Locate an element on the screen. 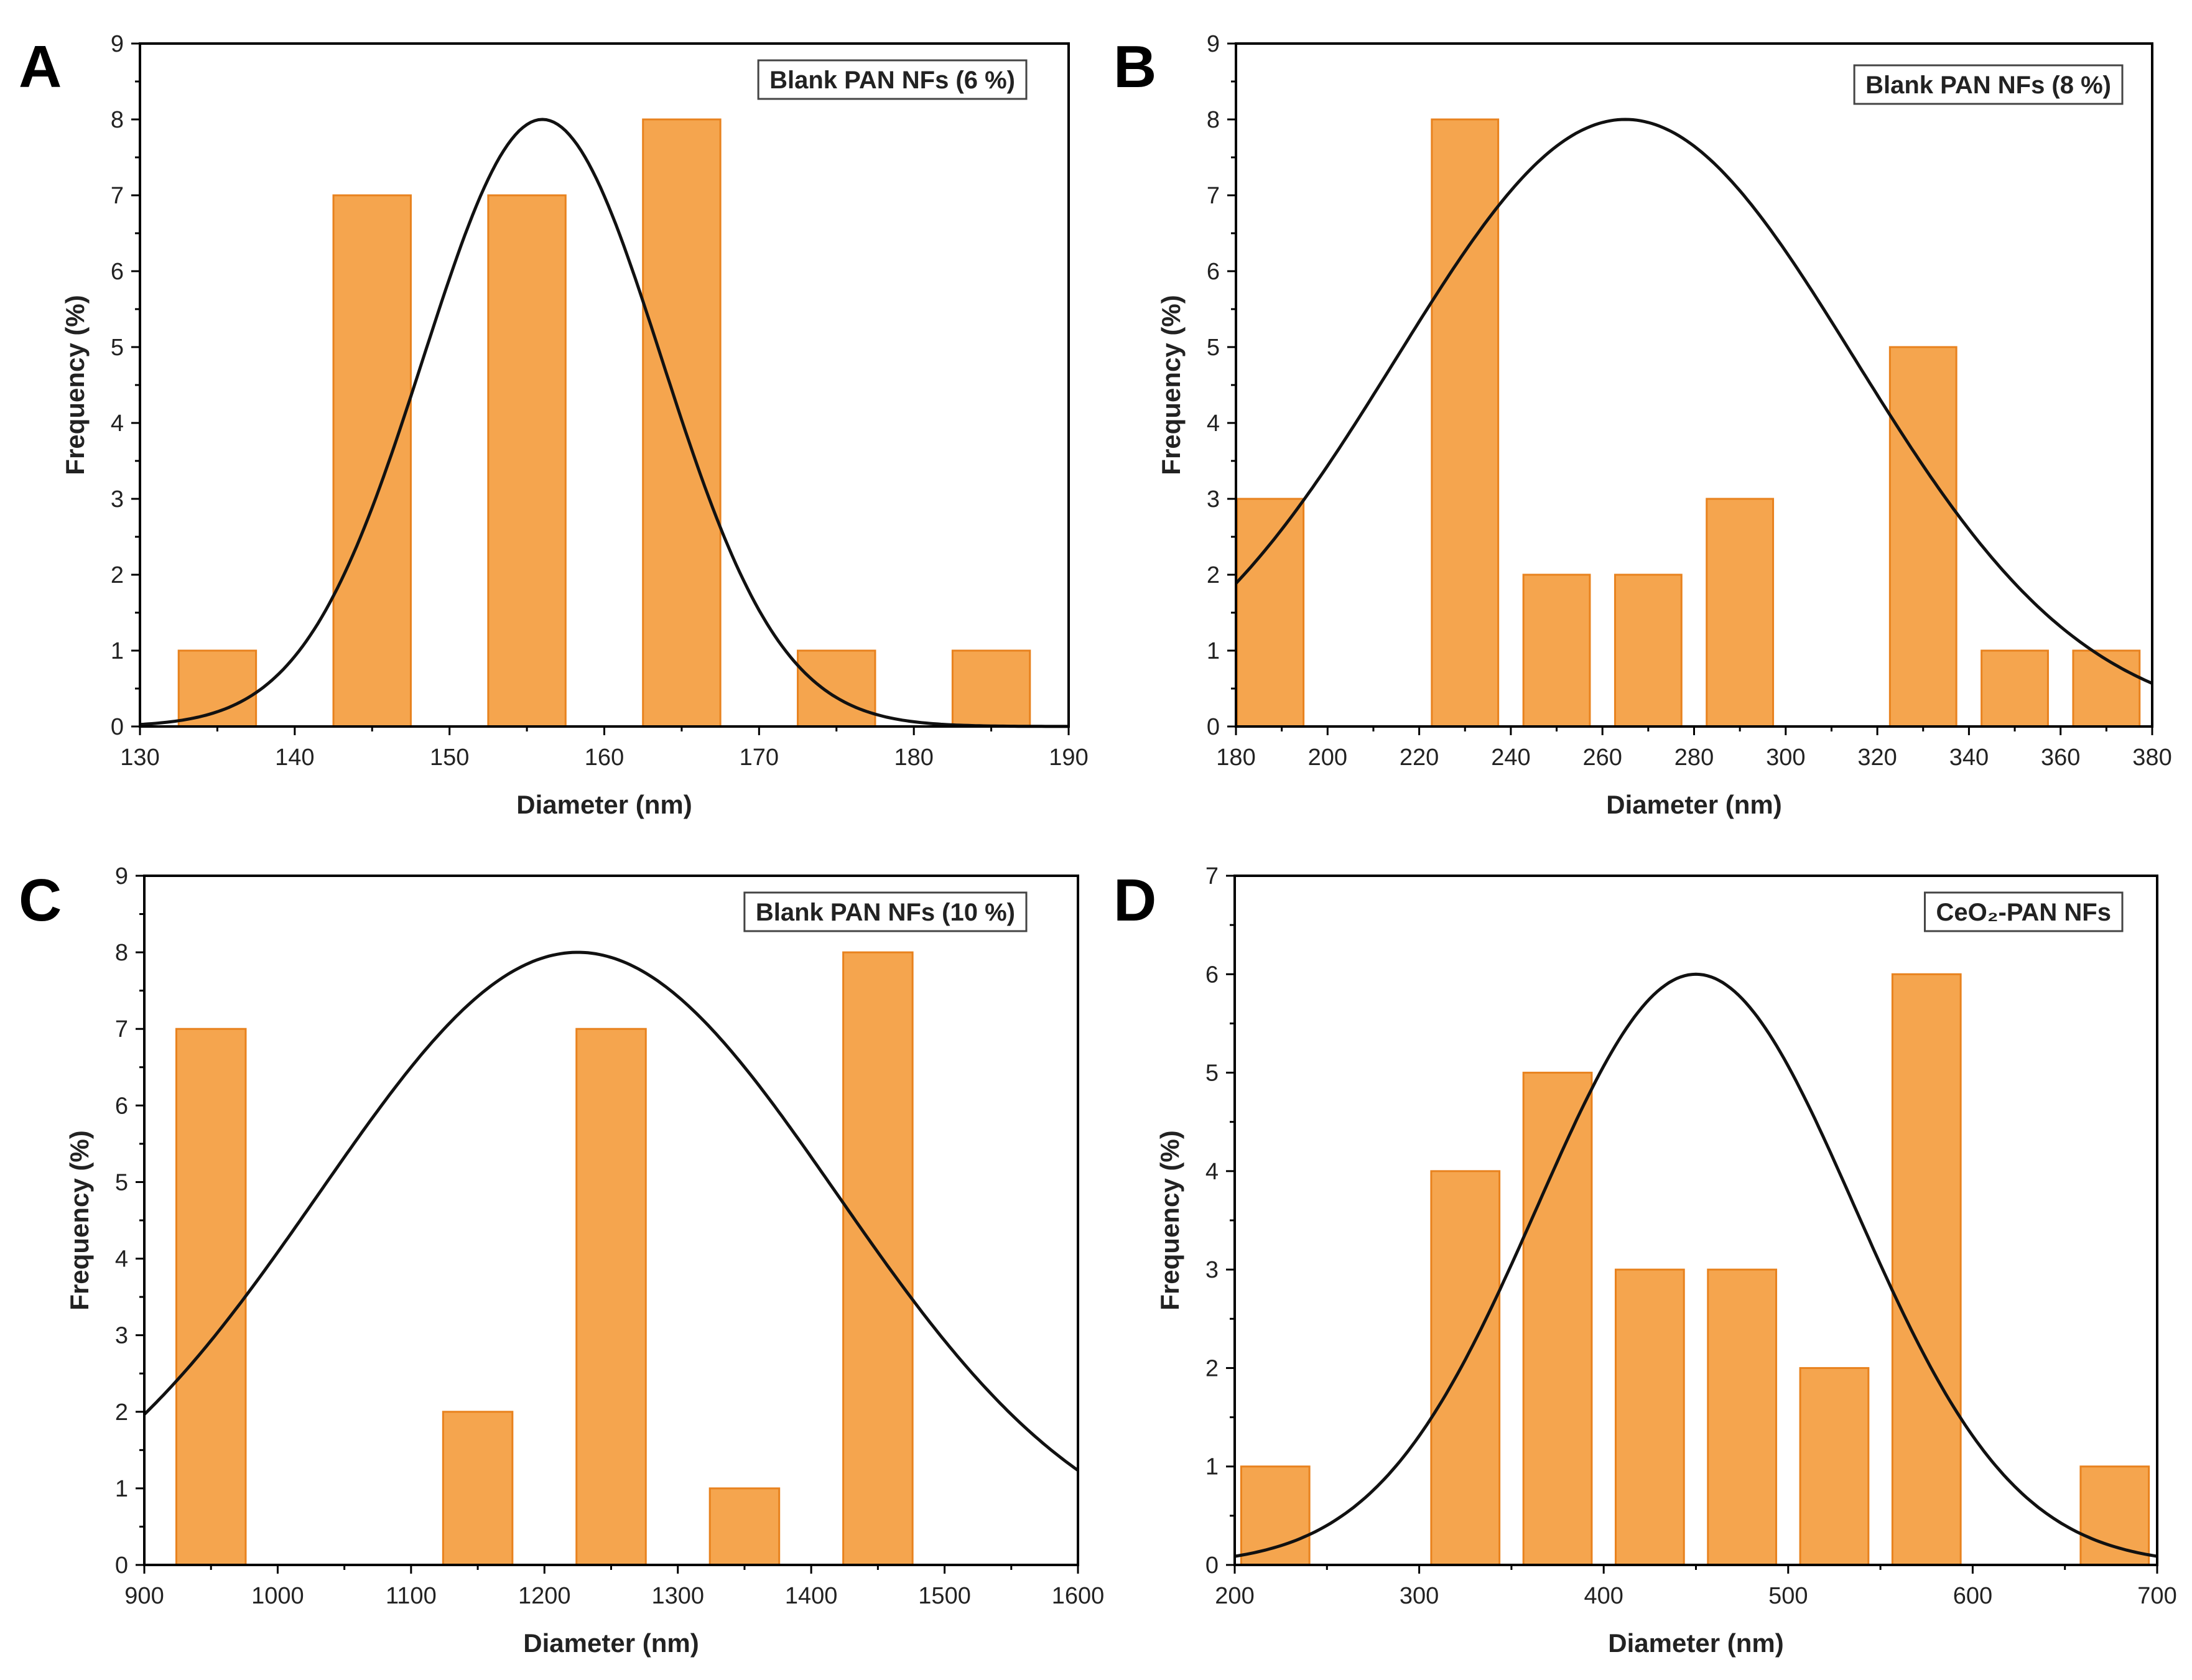 This screenshot has width=2192, height=1680. x-tick-label: 150 is located at coordinates (449, 758).